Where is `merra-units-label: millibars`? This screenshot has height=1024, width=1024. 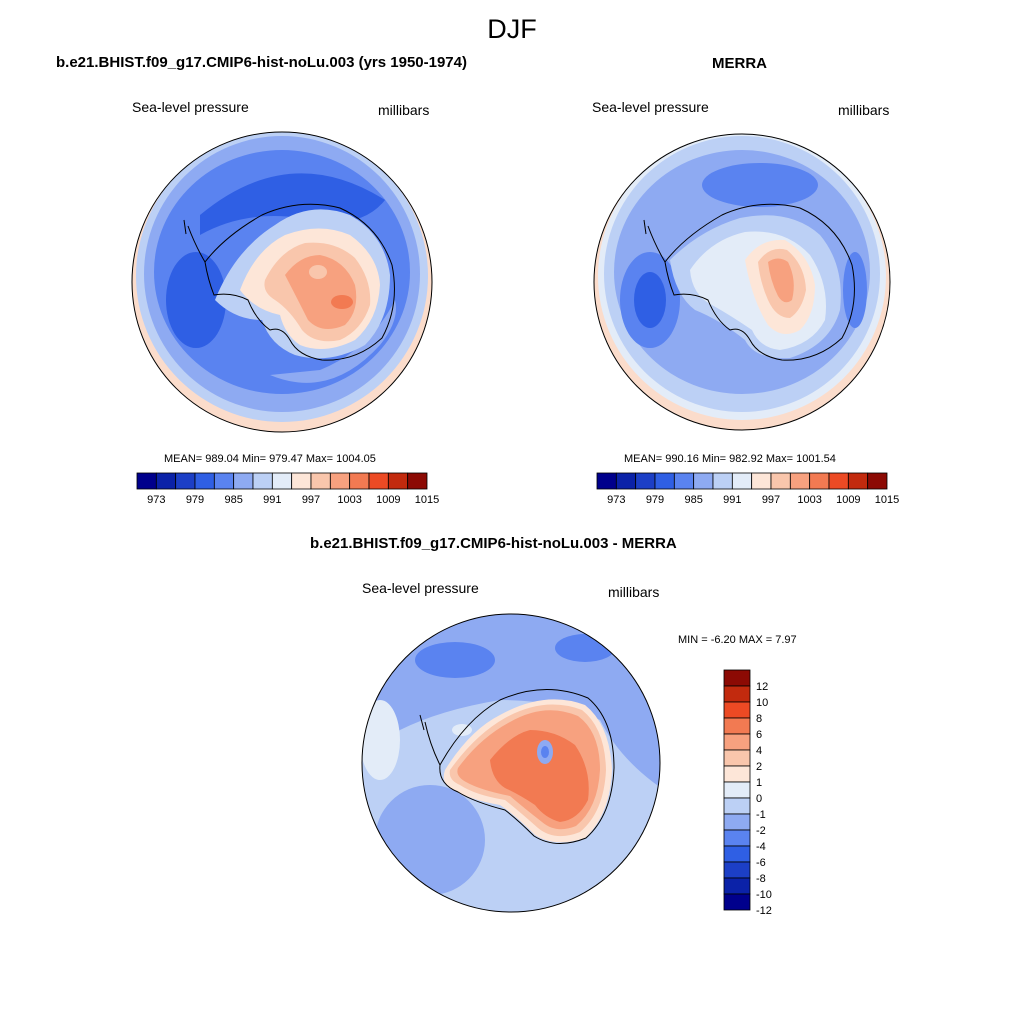 merra-units-label: millibars is located at coordinates (864, 110).